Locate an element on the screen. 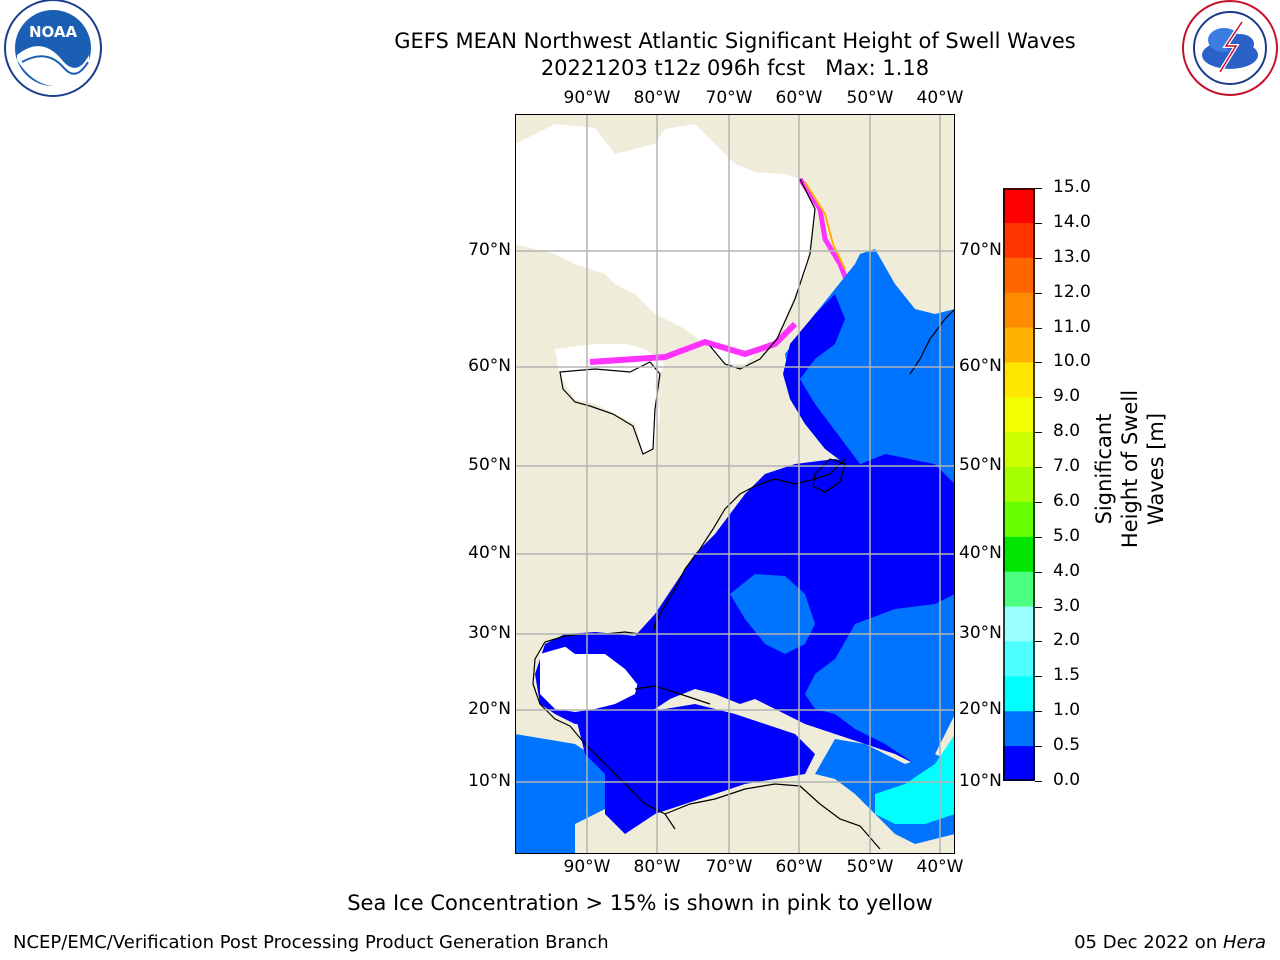 This screenshot has height=960, width=1280. colorbar-tick-label: 13.0 is located at coordinates (1072, 256).